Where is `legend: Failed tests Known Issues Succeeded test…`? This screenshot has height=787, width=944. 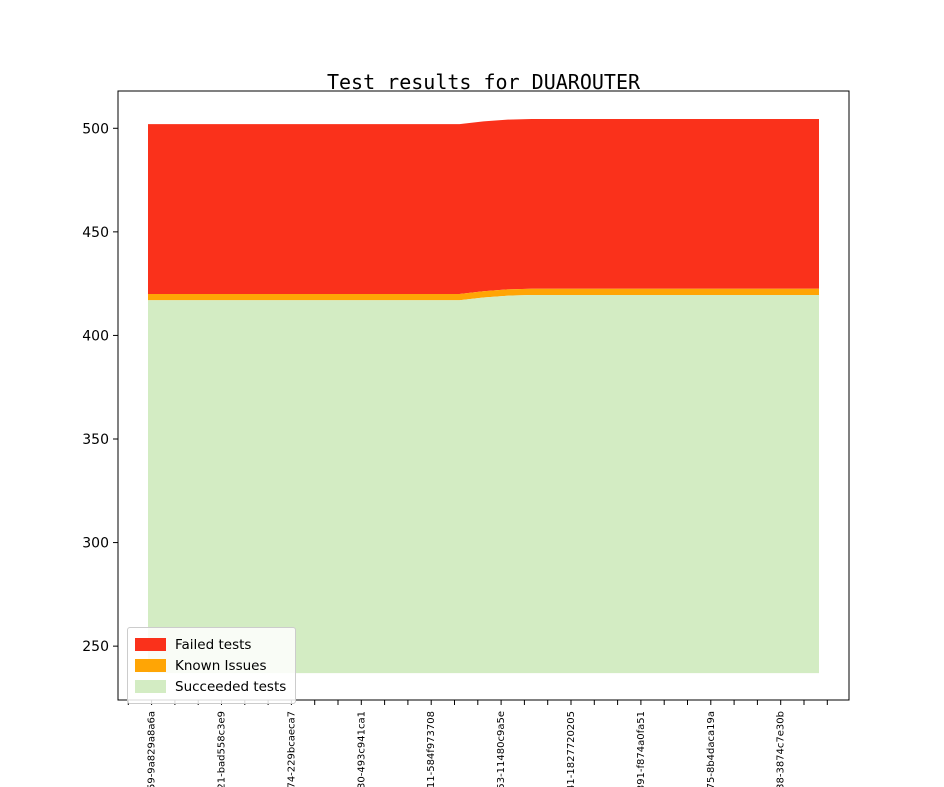 legend: Failed tests Known Issues Succeeded test… is located at coordinates (212, 665).